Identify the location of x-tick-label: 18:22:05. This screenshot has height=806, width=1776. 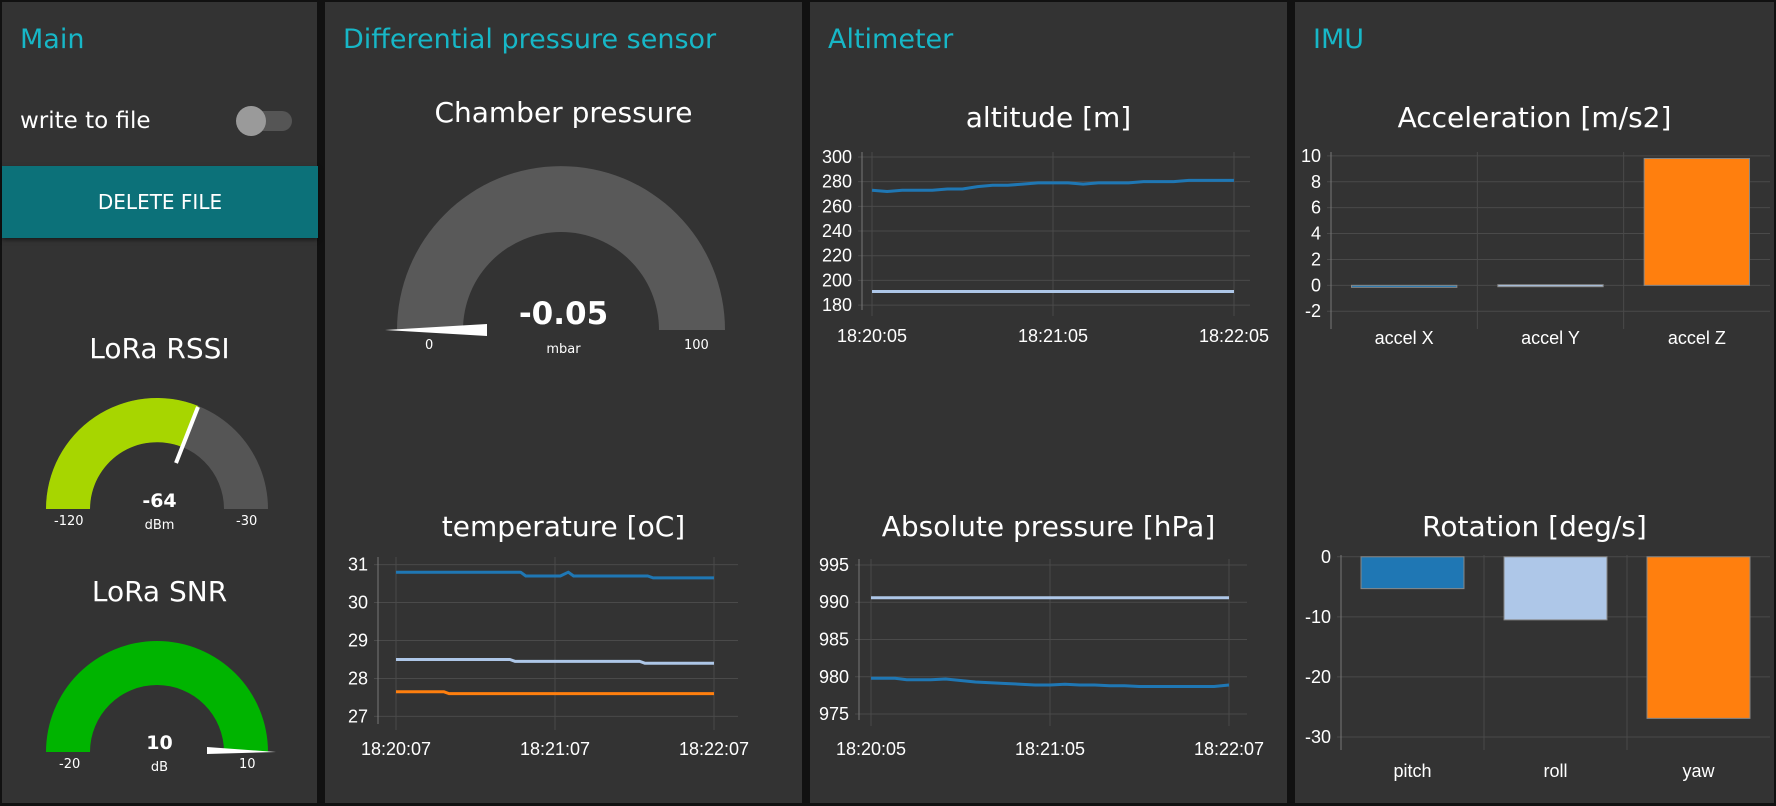
(1234, 336).